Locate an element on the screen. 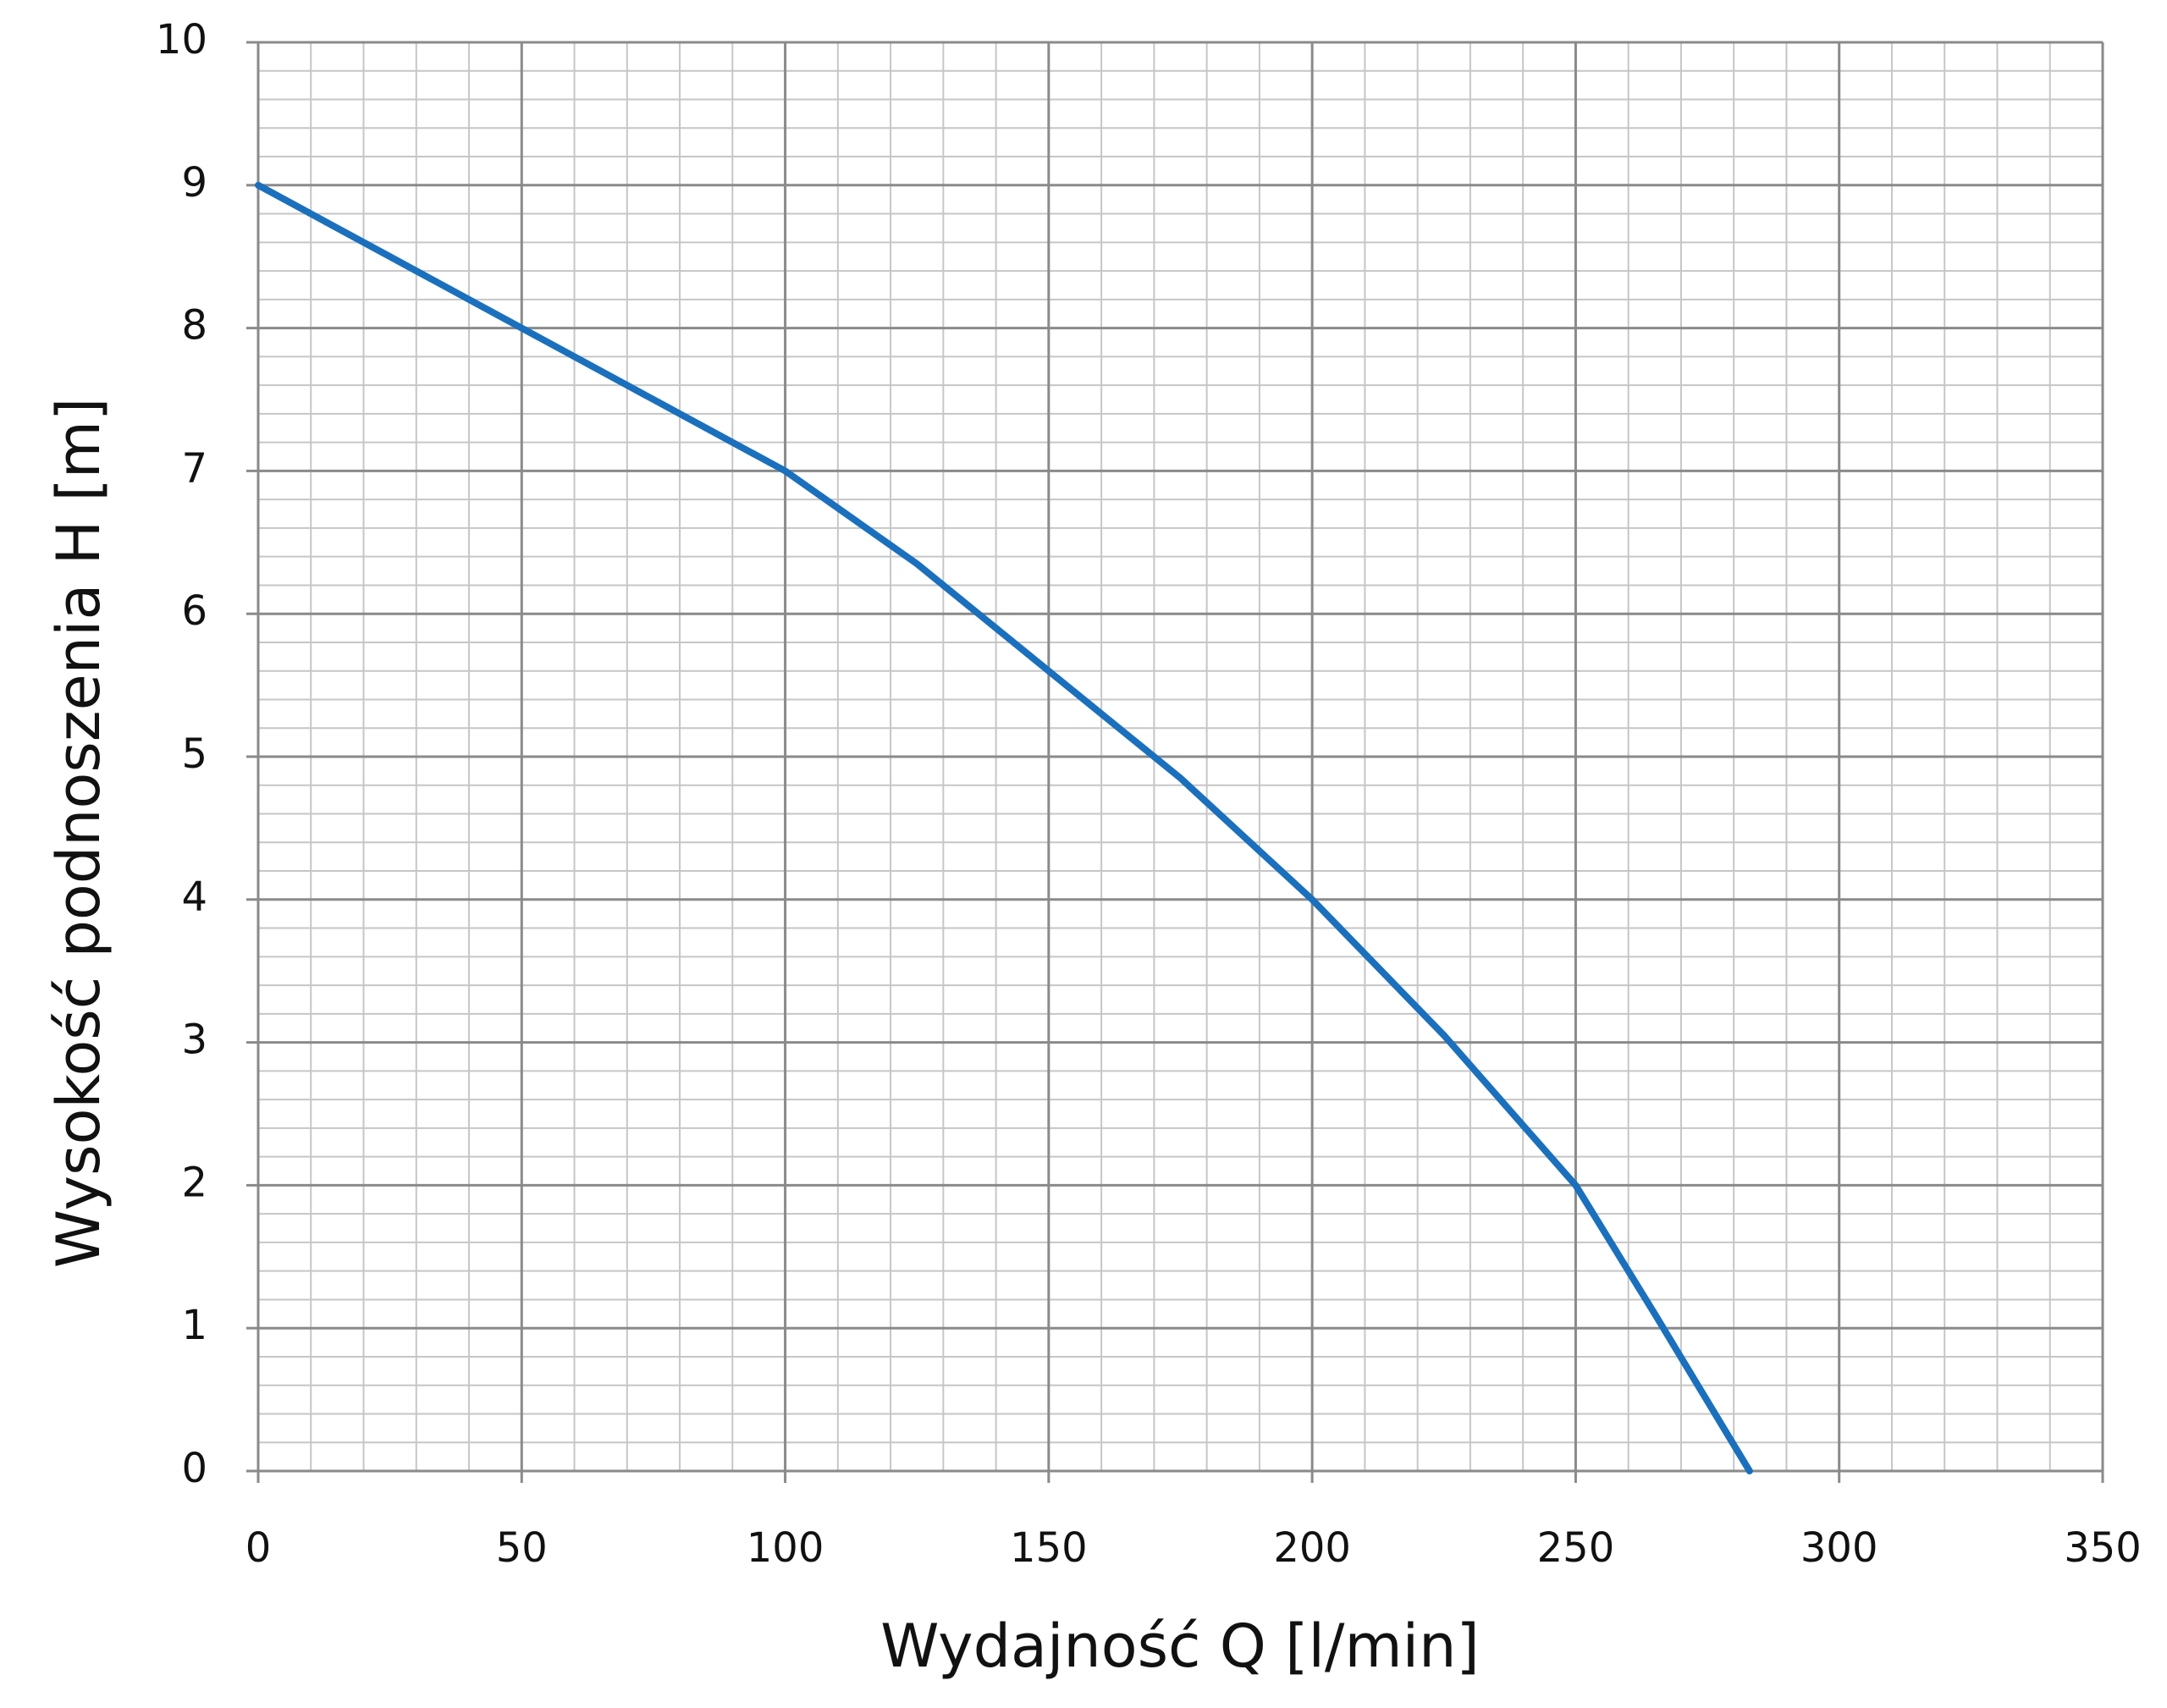 The width and height of the screenshot is (2167, 1708). y-tick-label: 2 is located at coordinates (194, 1183).